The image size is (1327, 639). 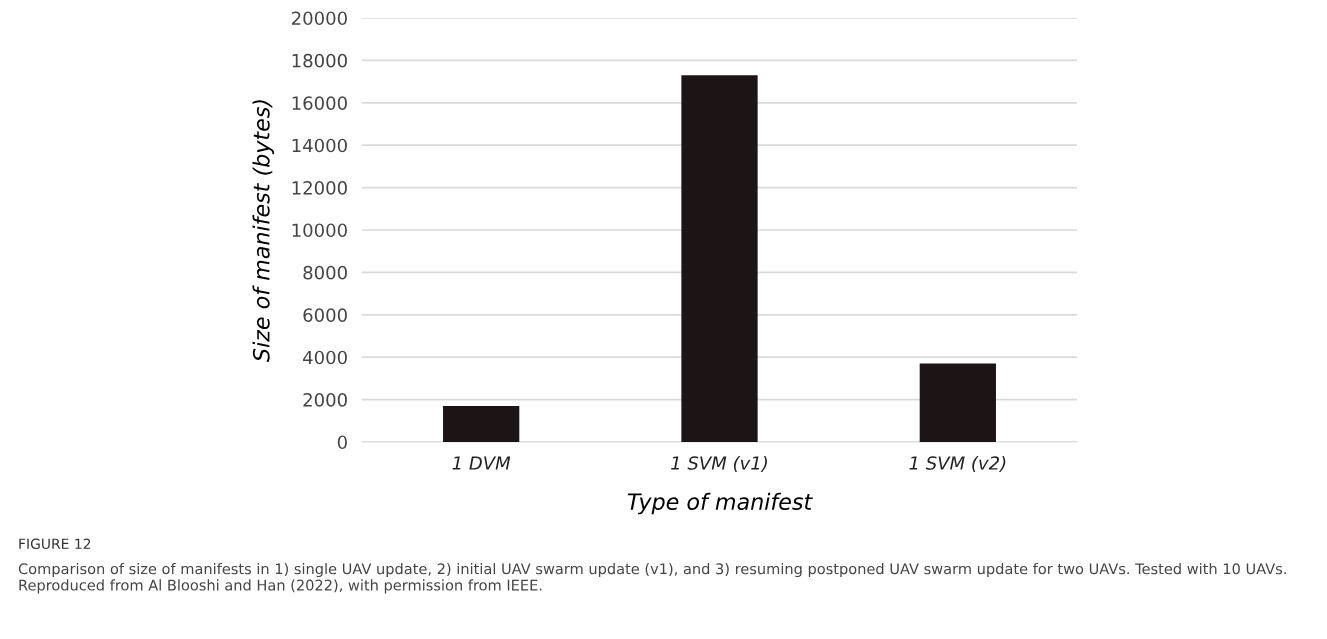 I want to click on caption: FIGURE 12, so click(x=55, y=544).